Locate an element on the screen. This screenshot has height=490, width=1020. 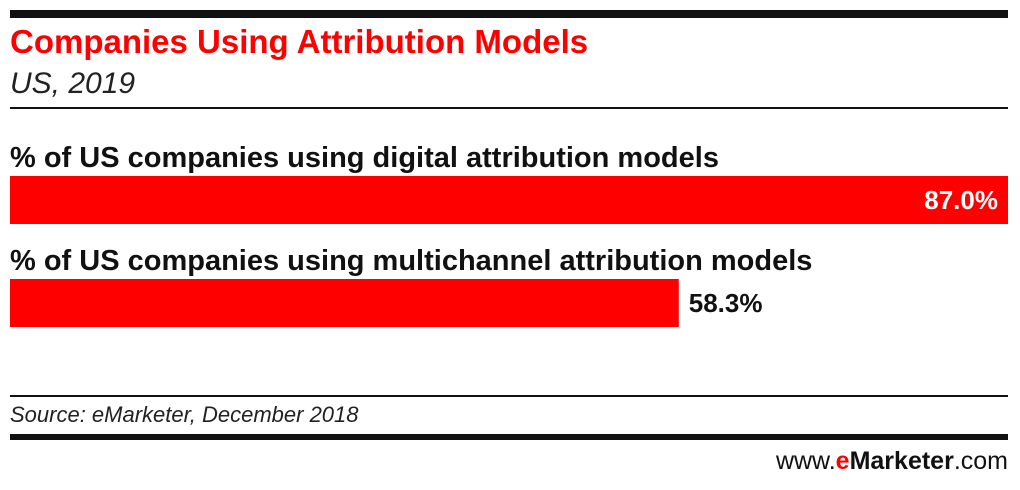
top-rule is located at coordinates (509, 14).